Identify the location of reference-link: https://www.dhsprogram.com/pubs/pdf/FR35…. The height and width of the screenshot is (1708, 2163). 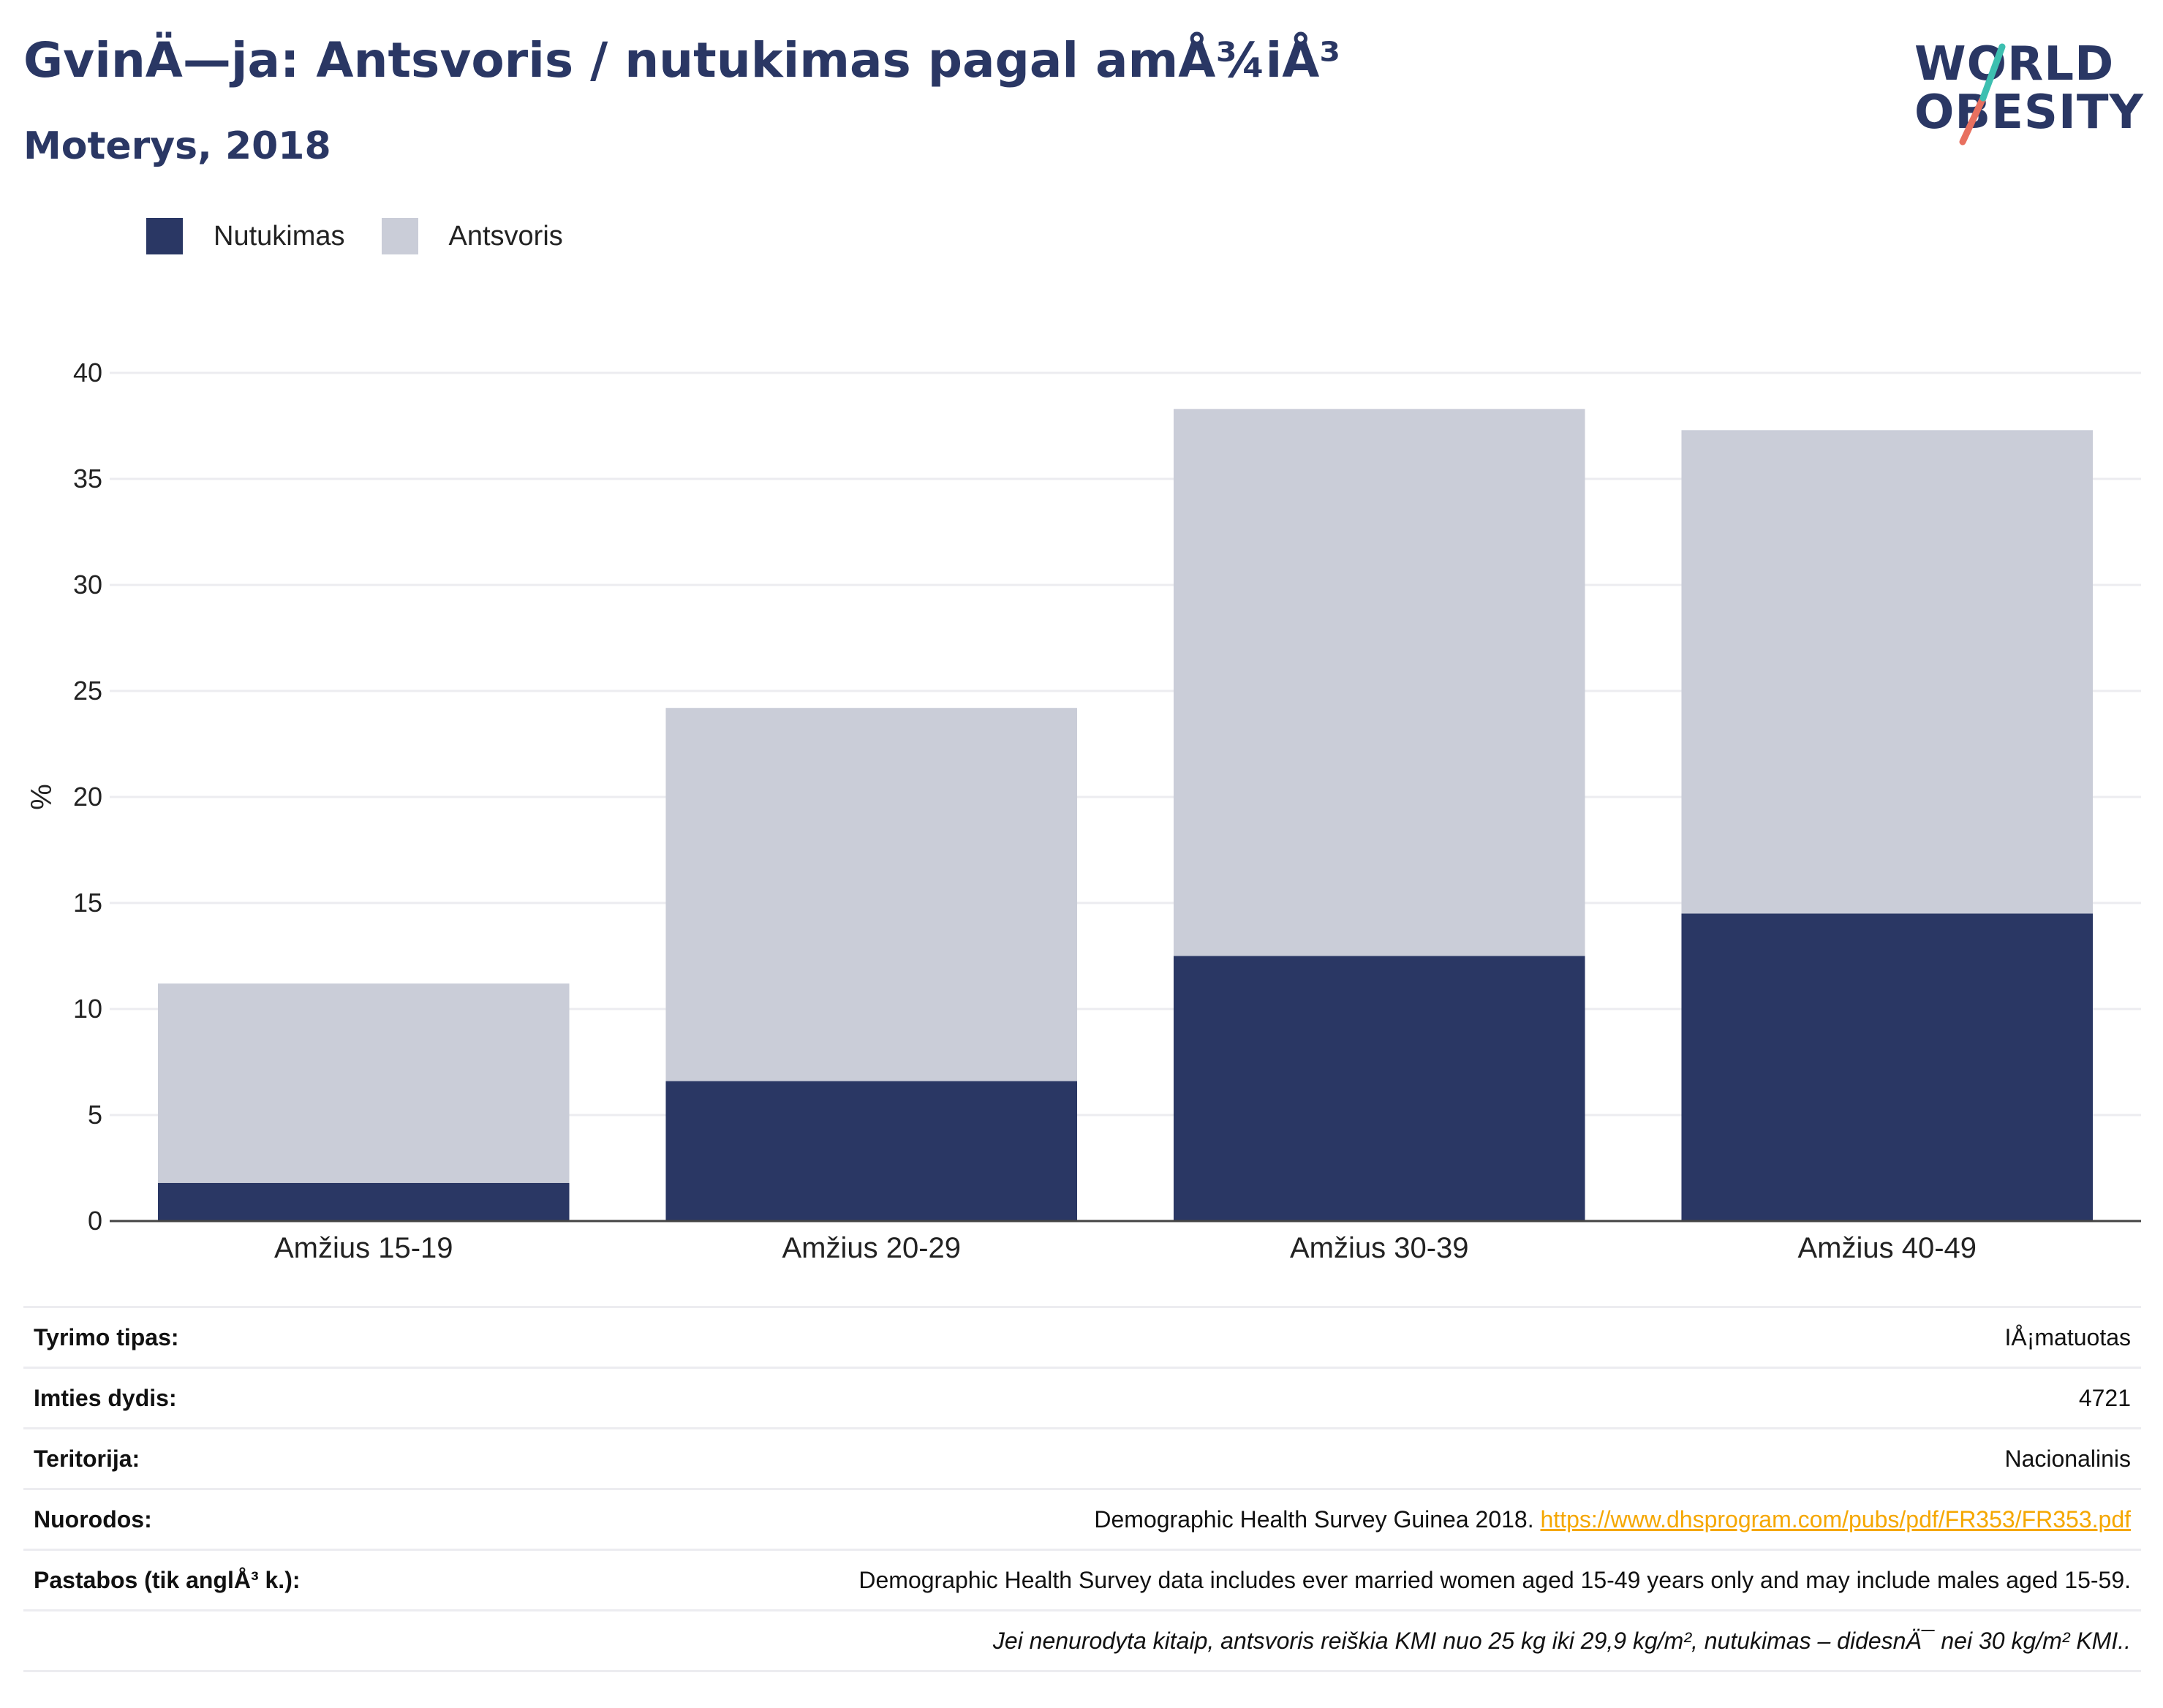
(1836, 1519).